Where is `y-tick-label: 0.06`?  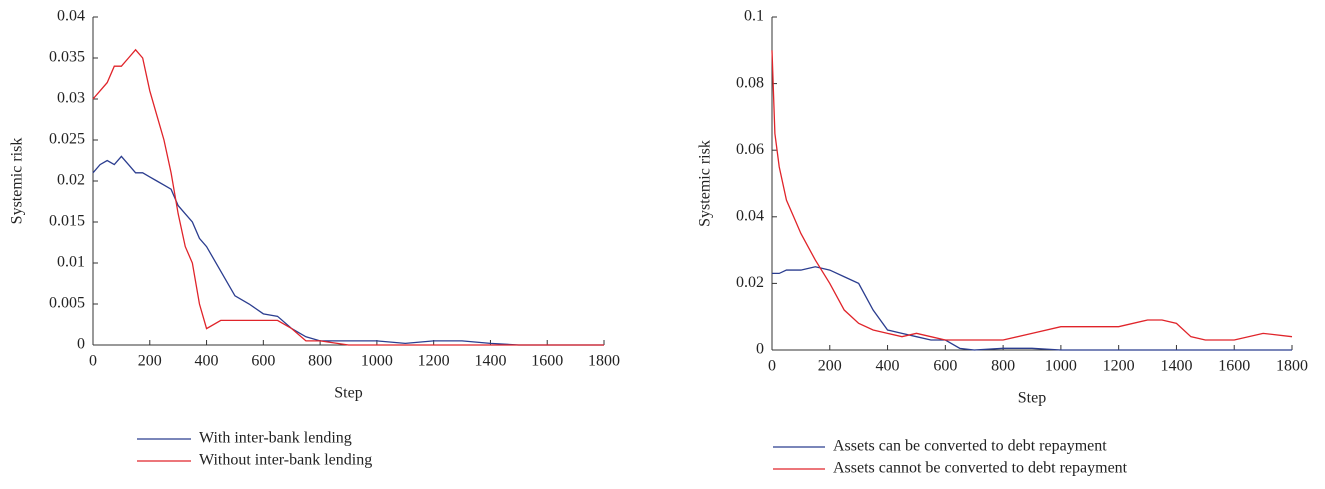
y-tick-label: 0.06 is located at coordinates (750, 149).